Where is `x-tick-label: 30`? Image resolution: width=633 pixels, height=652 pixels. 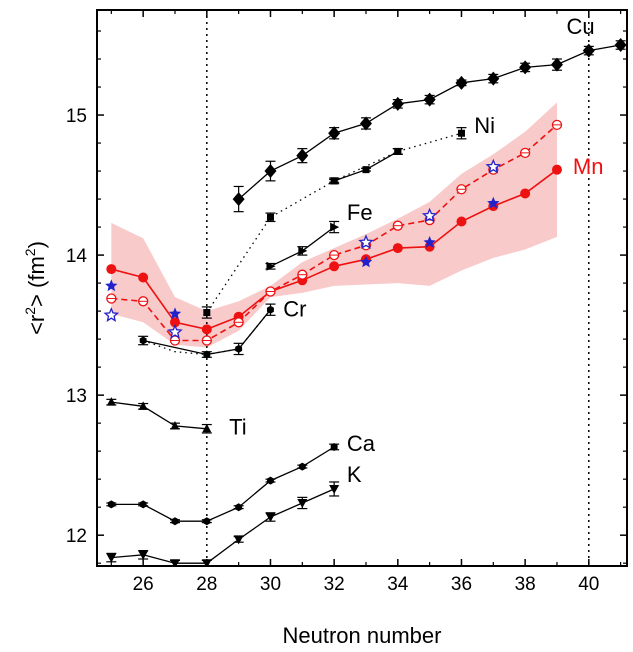 x-tick-label: 30 is located at coordinates (270, 584).